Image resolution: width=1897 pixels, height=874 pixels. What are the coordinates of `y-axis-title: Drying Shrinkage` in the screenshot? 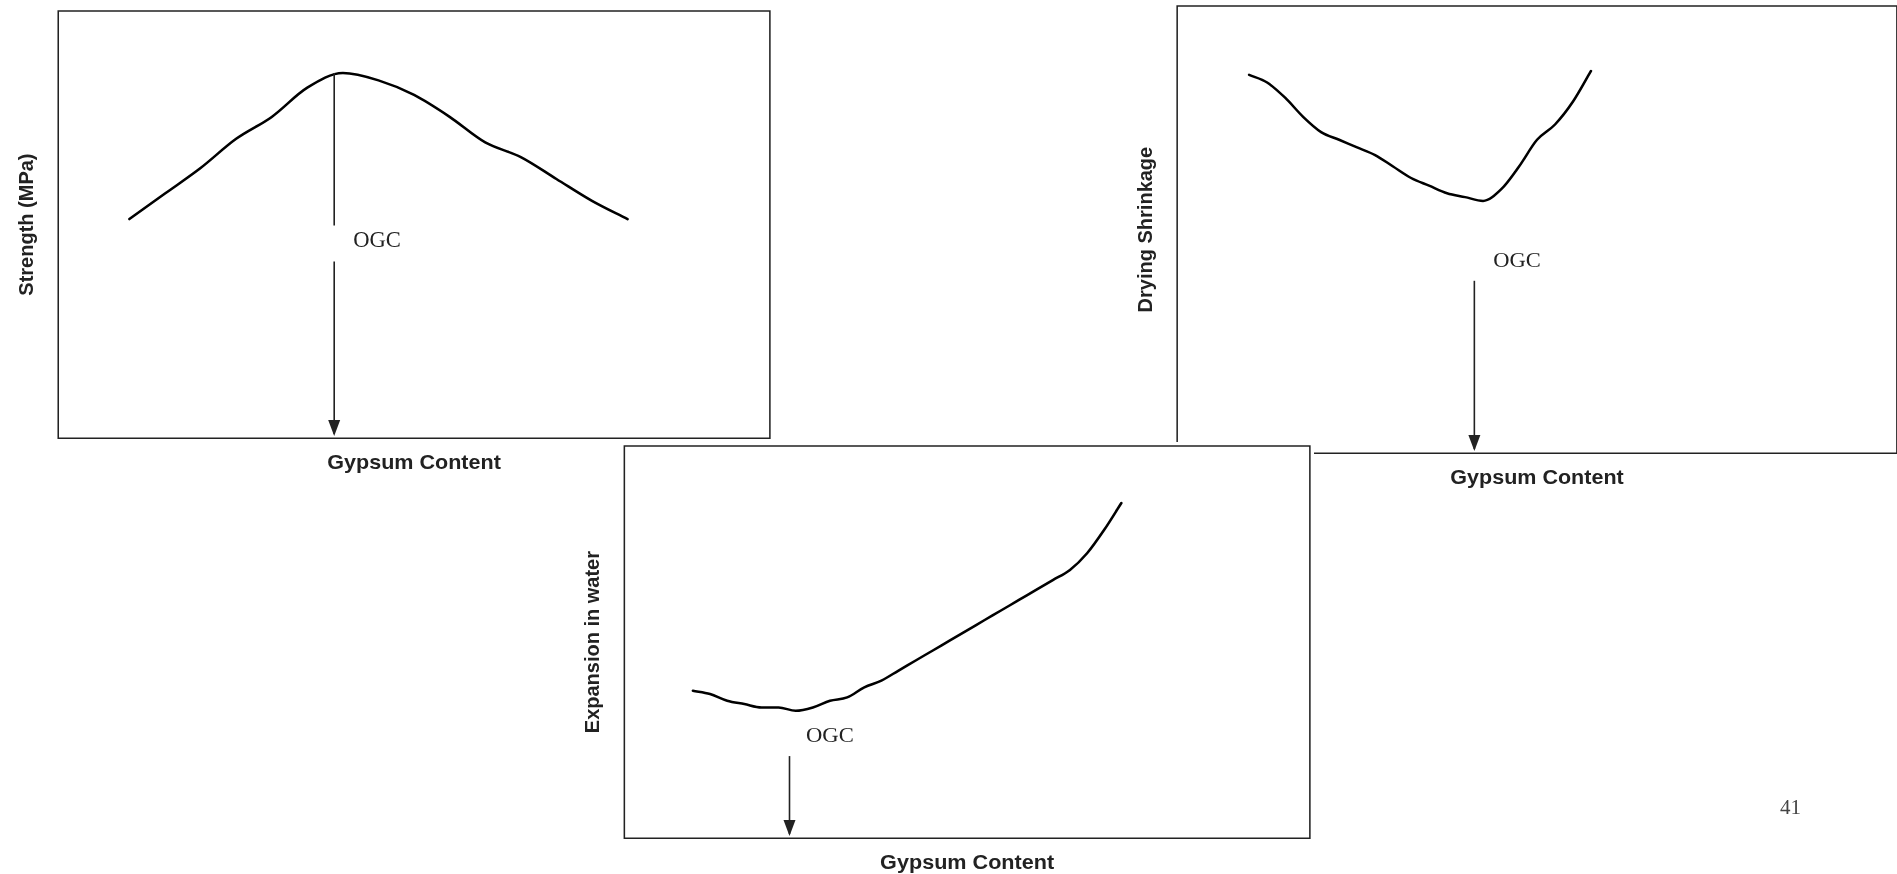 It's located at (1145, 229).